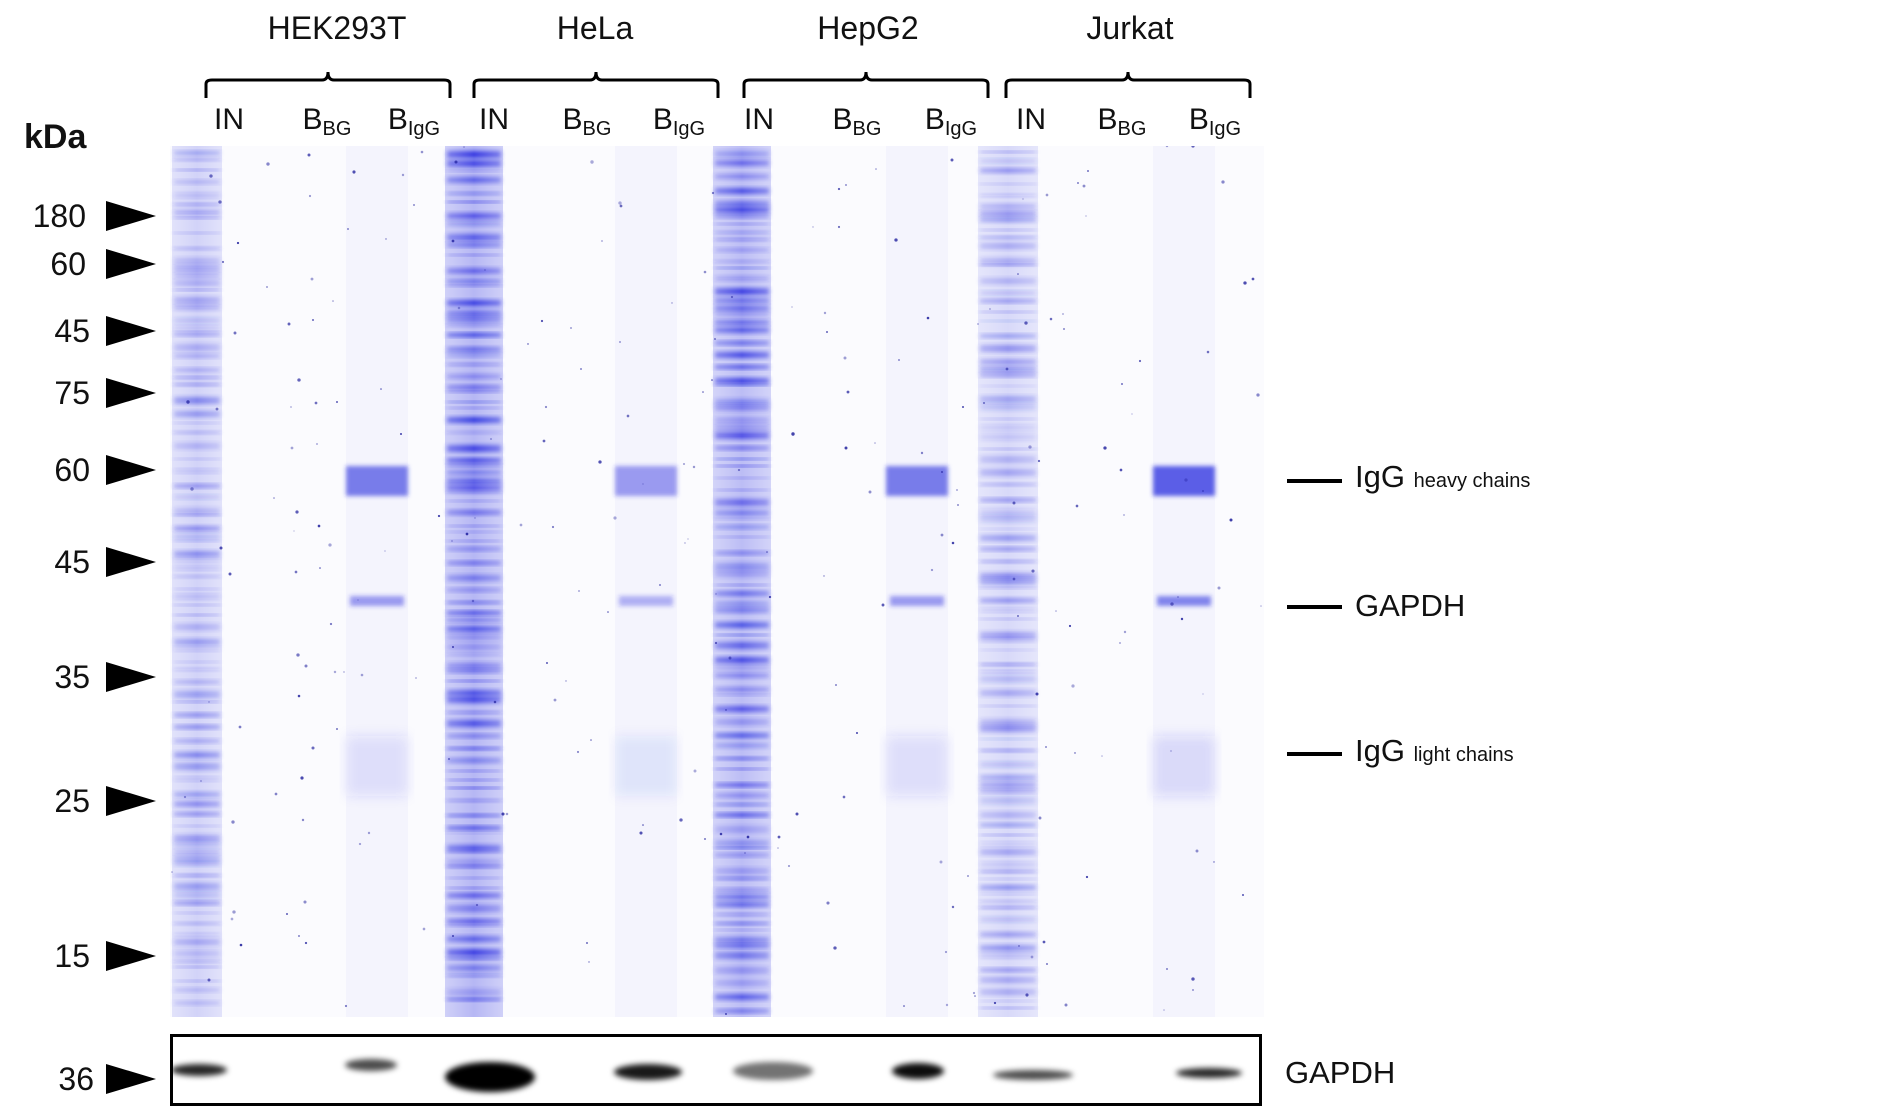  Describe the element at coordinates (72, 331) in the screenshot. I see `marker-label: 45` at that location.